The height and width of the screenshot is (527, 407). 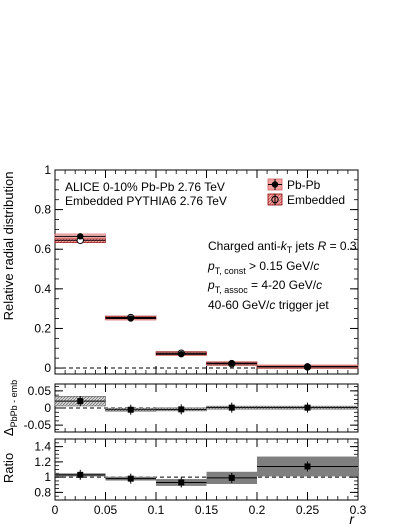 I want to click on main-ytick-label: 0, so click(x=47, y=368).